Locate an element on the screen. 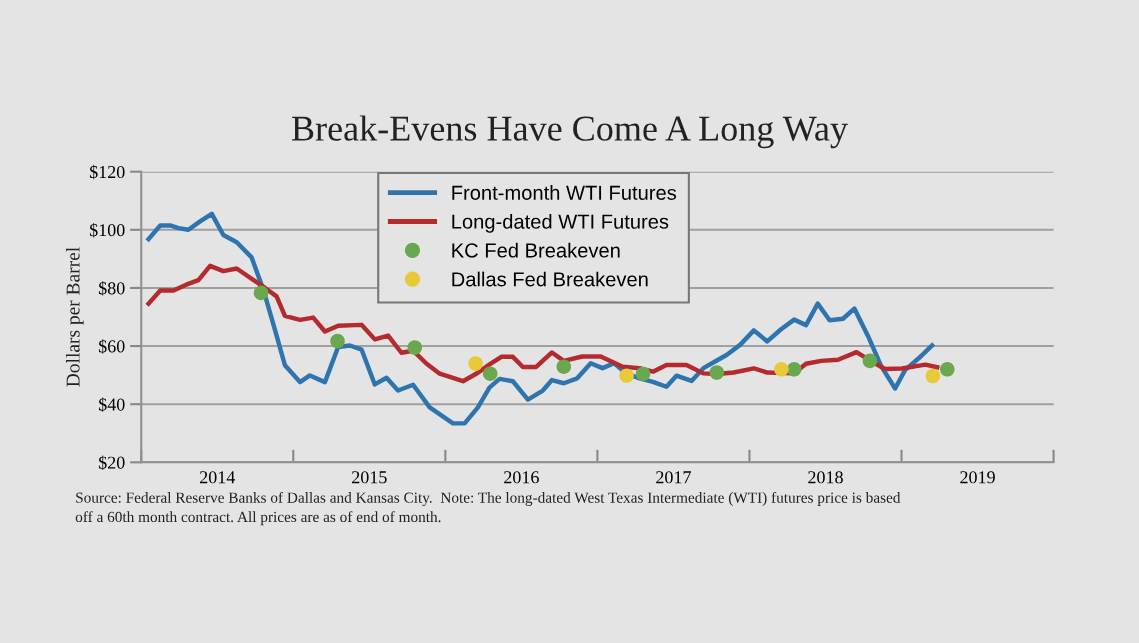  y-tick-label: $40 is located at coordinates (111, 404).